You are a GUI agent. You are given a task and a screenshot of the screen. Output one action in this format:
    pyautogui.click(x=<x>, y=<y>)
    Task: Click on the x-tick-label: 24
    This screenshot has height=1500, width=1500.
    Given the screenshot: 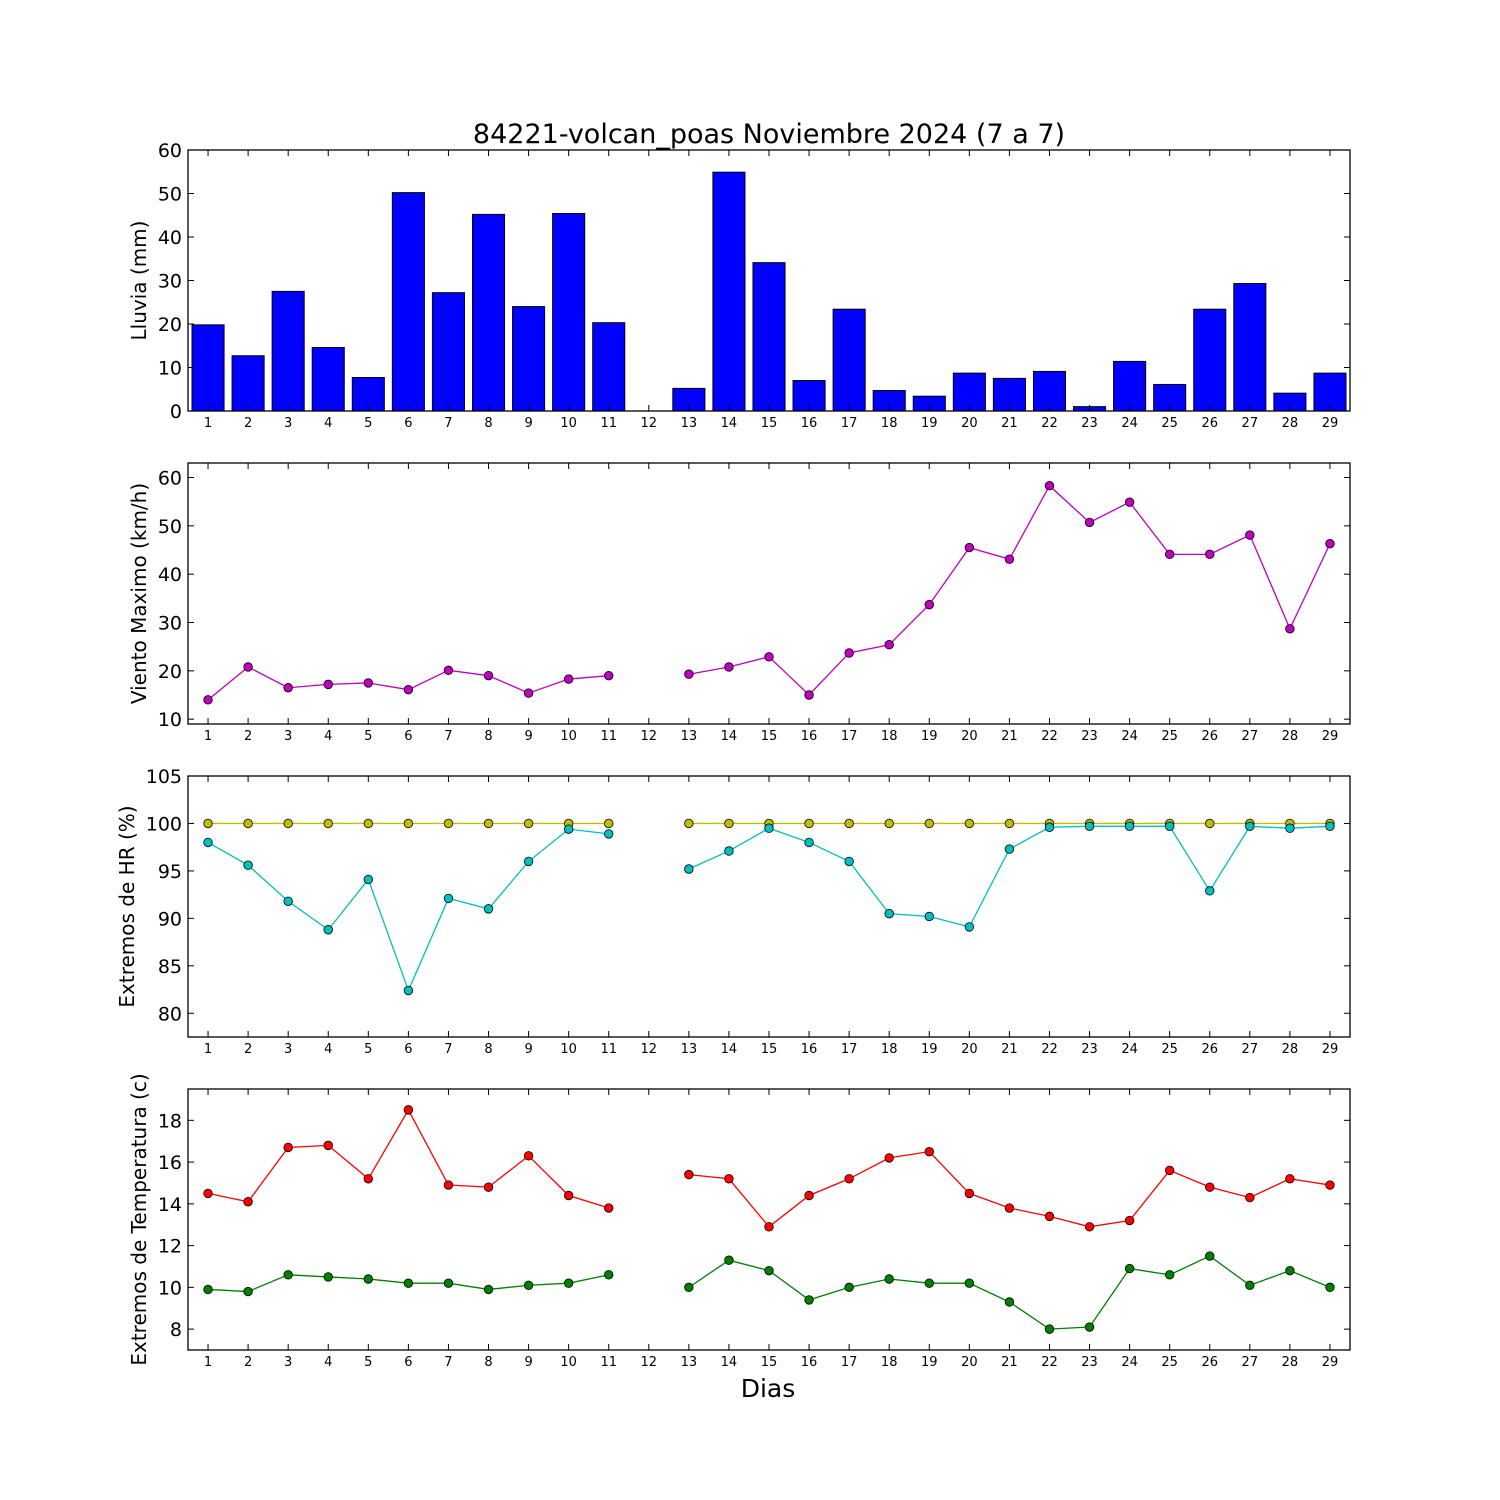 What is the action you would take?
    pyautogui.click(x=1129, y=423)
    